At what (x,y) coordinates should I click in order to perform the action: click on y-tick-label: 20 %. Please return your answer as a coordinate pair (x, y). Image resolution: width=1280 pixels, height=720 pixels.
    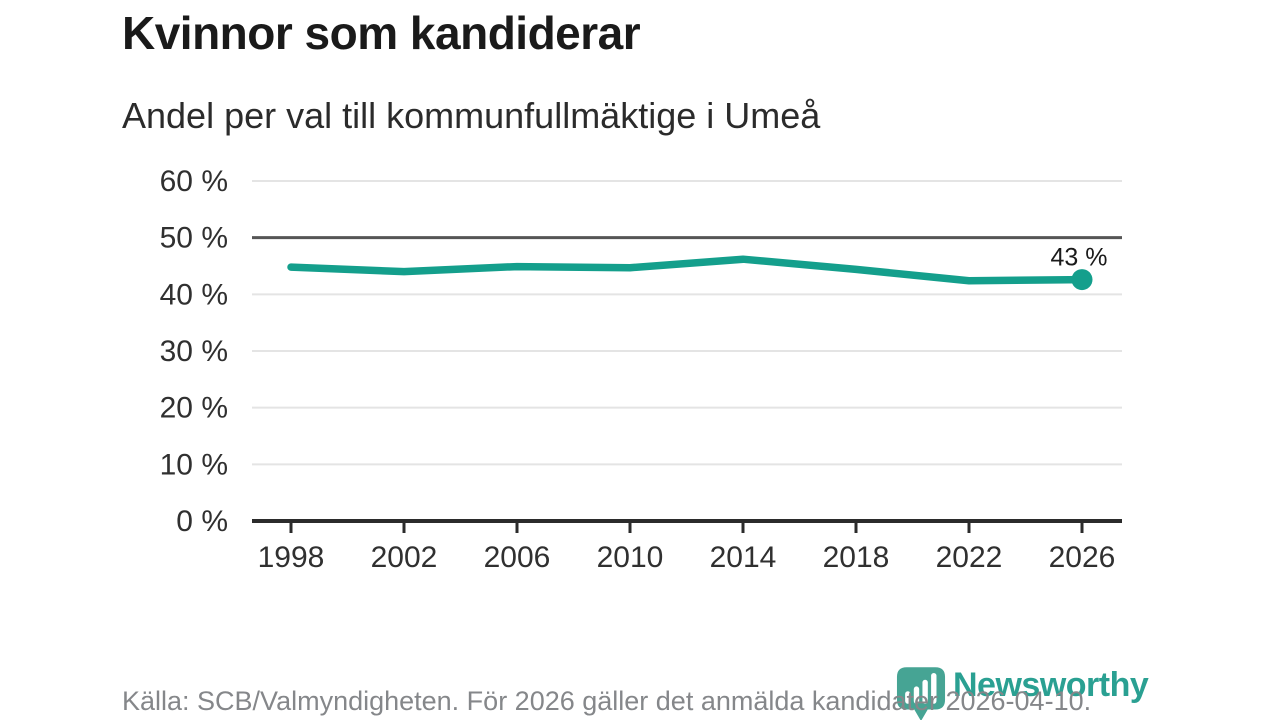
    Looking at the image, I should click on (194, 408).